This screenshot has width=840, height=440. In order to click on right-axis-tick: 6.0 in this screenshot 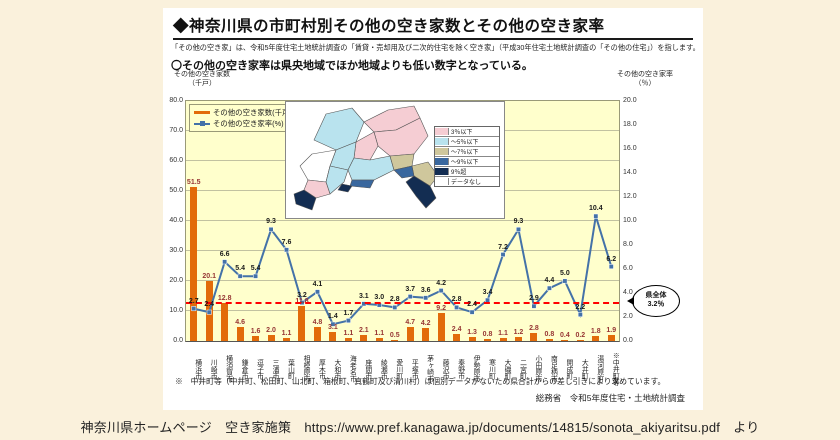, I will do `click(628, 268)`.